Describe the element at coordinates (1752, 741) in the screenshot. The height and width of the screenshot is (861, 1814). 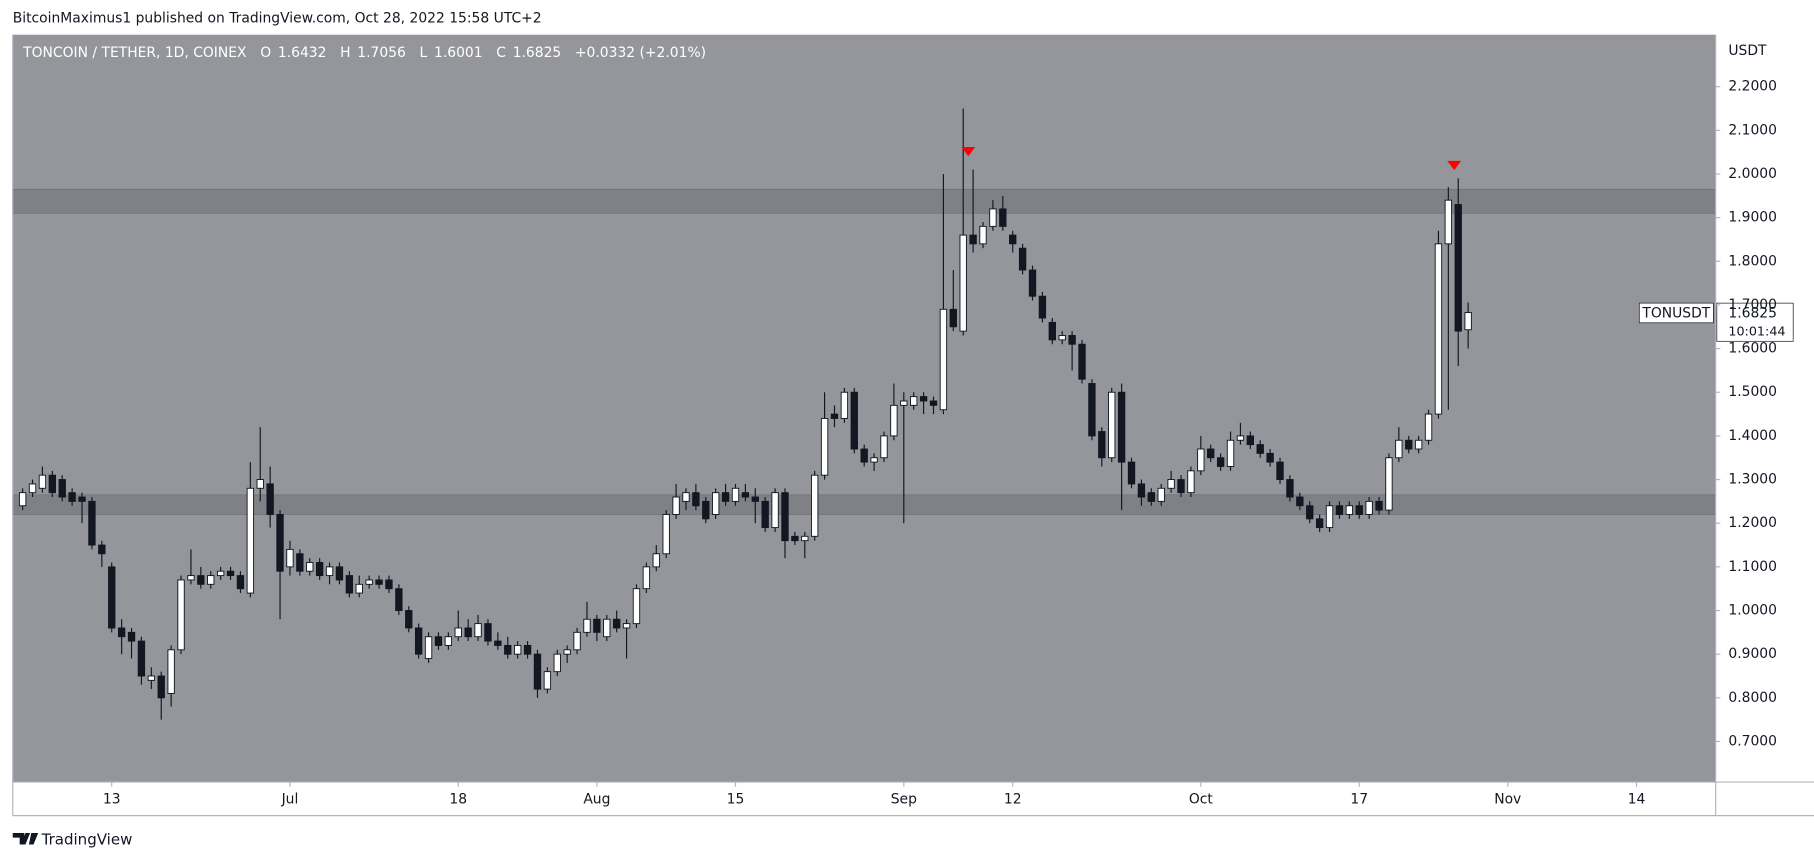
I see `y-tick-label: 0.7000` at that location.